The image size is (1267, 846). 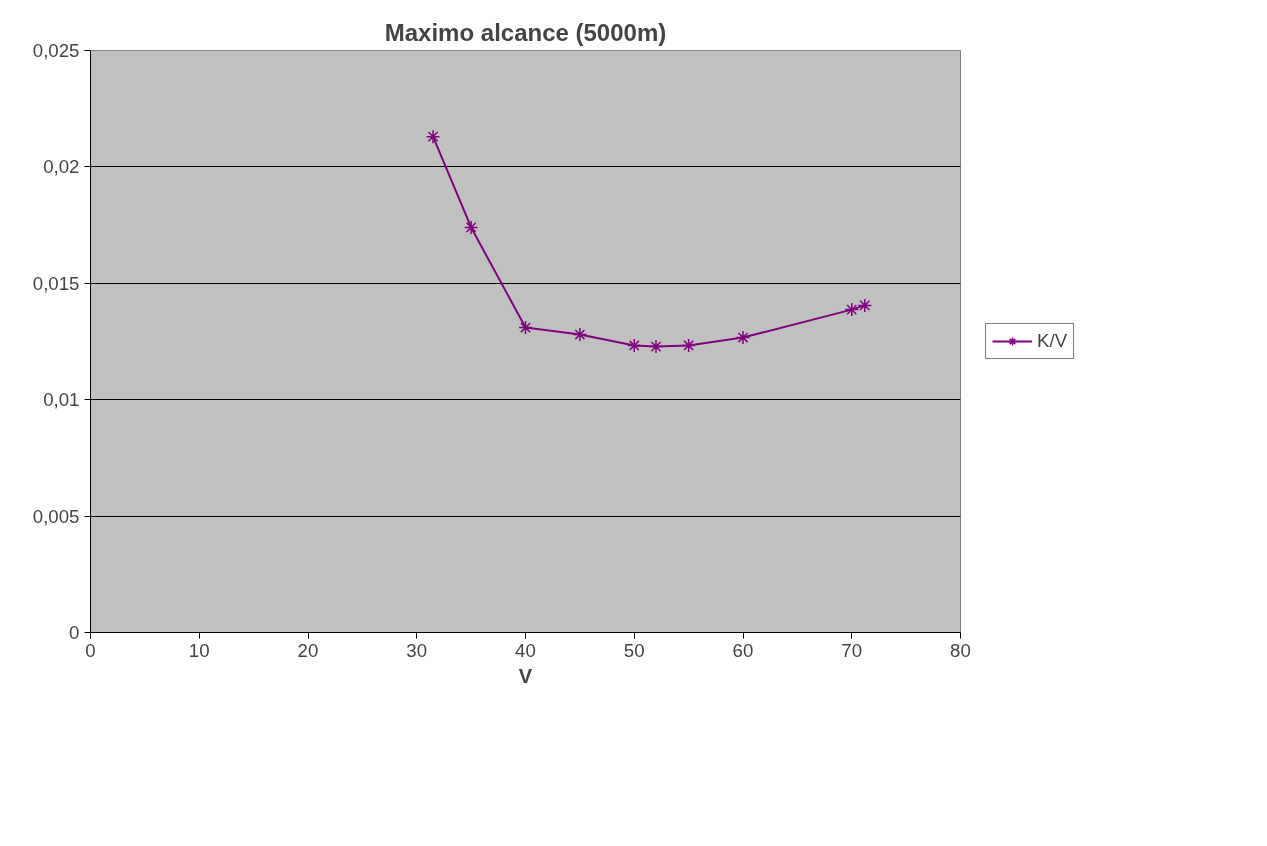 What do you see at coordinates (960, 650) in the screenshot?
I see `x-tick-label: 80` at bounding box center [960, 650].